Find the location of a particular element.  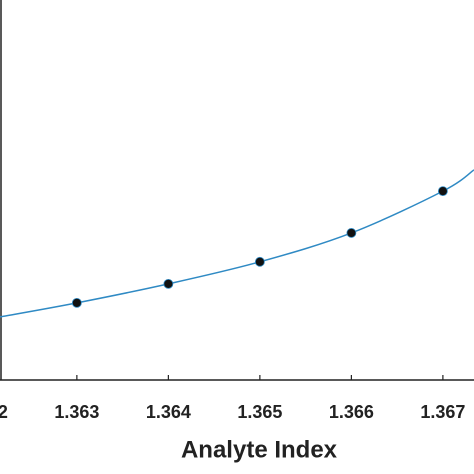

x-tick-label: 1.366 is located at coordinates (351, 412).